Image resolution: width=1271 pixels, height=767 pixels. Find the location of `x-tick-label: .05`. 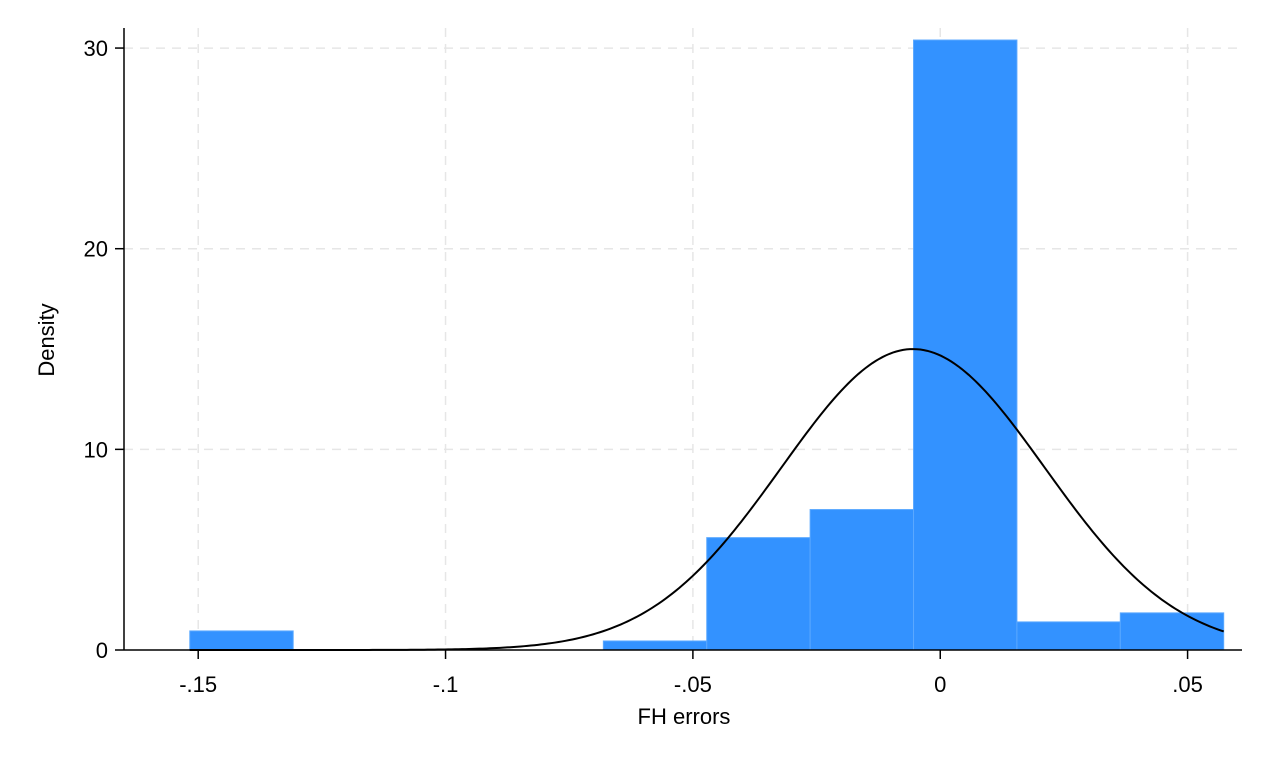

x-tick-label: .05 is located at coordinates (1187, 684).